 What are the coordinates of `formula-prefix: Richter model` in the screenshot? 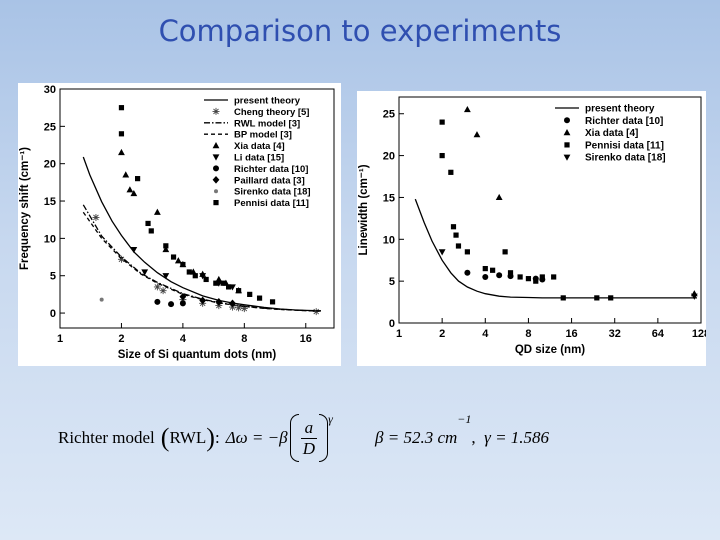 It's located at (106, 437).